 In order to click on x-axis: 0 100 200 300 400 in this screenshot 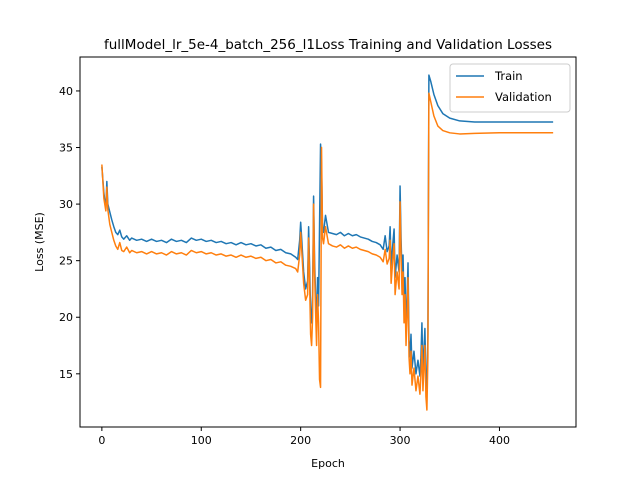, I will do `click(304, 437)`.